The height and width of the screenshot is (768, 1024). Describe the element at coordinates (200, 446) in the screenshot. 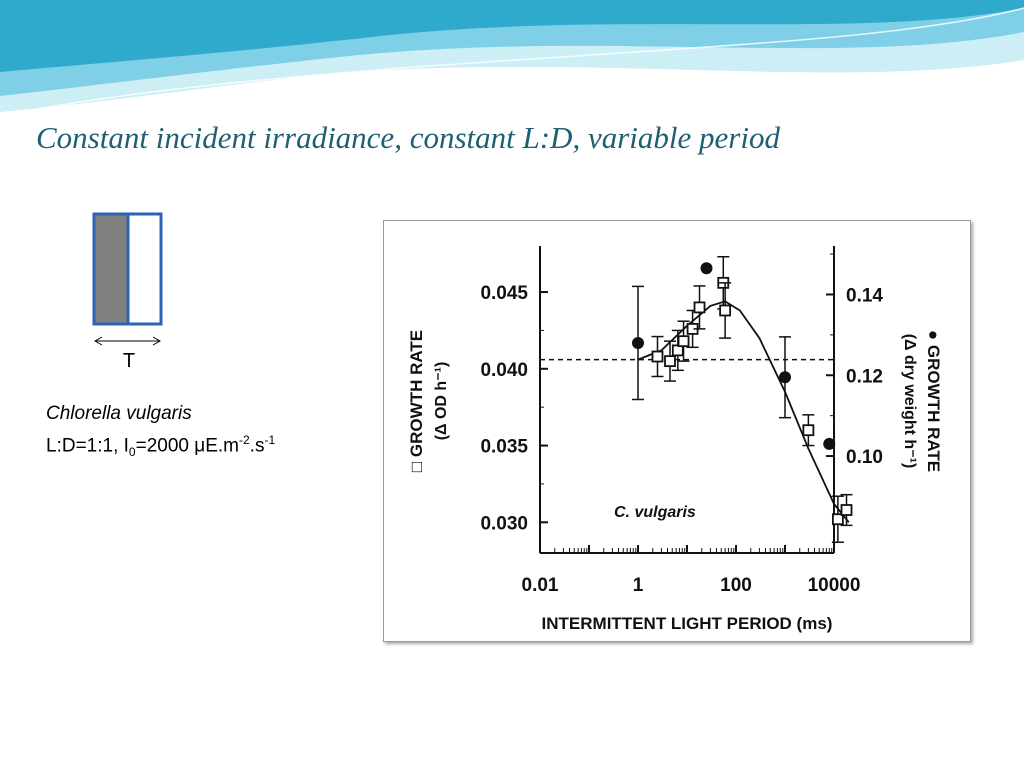

I see `conditions-mu: μ` at that location.